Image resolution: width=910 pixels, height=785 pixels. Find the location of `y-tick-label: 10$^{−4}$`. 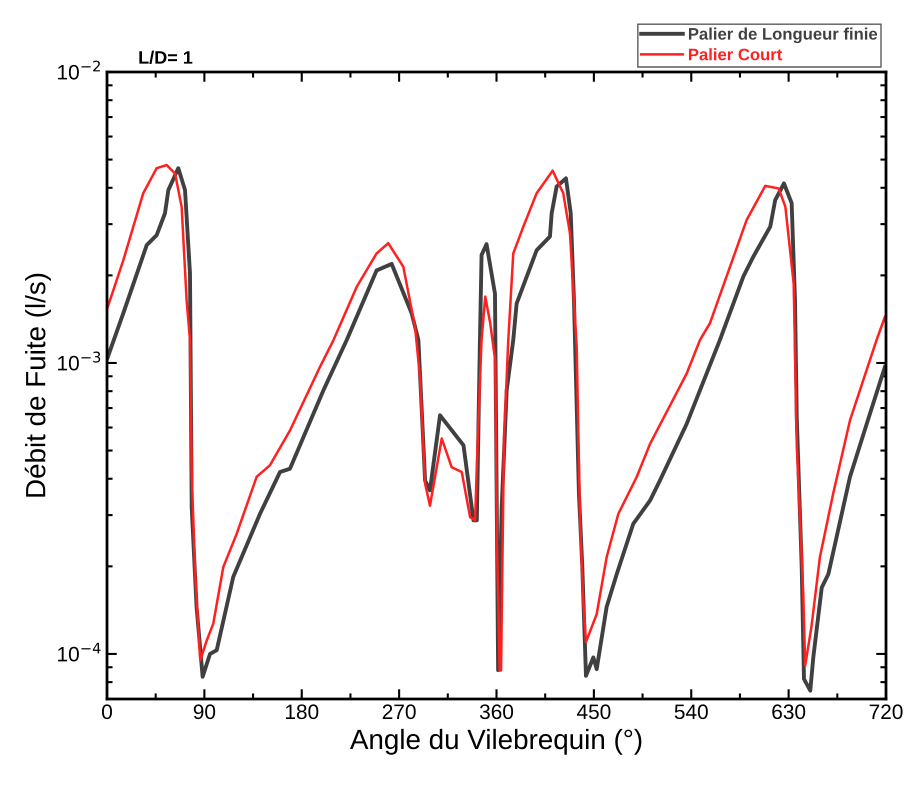

y-tick-label: 10$^{−4}$ is located at coordinates (79, 652).